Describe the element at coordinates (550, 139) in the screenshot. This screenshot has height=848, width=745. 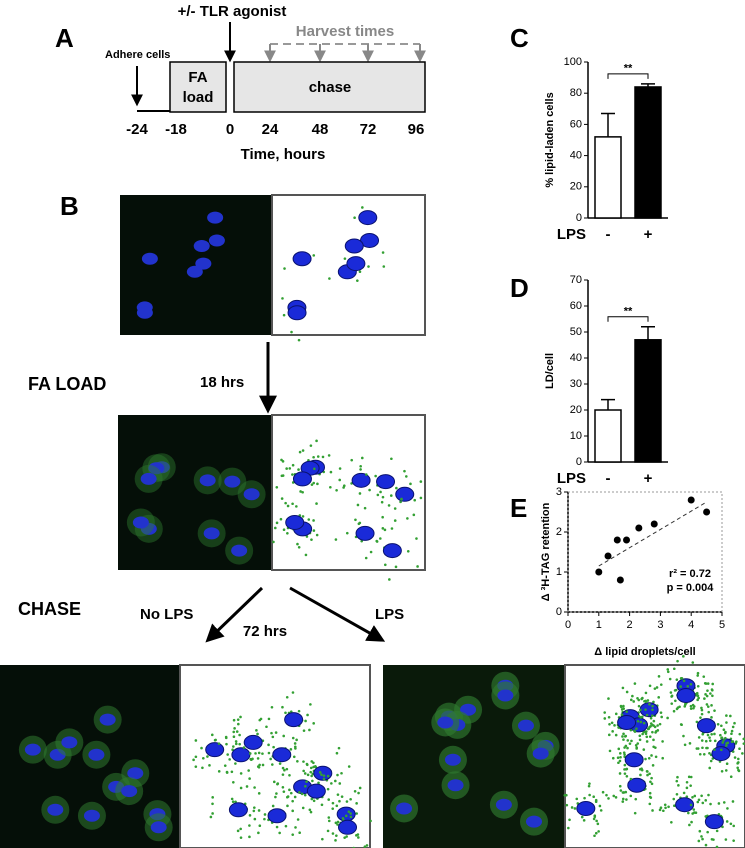
I see `y-axis-label: % lipid-laden cells` at that location.